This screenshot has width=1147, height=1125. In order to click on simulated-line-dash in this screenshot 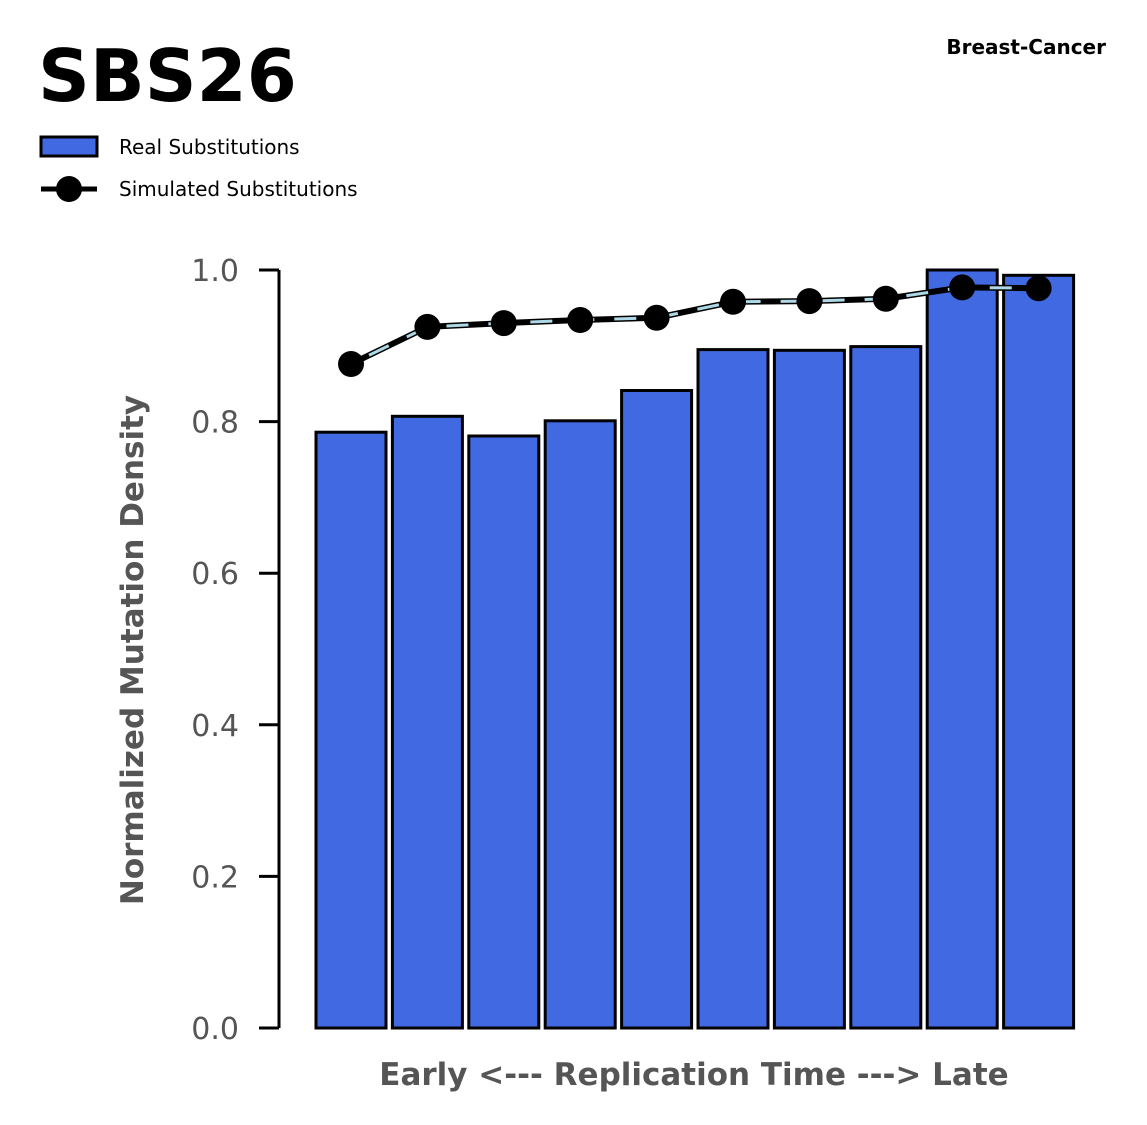, I will do `click(694, 325)`.